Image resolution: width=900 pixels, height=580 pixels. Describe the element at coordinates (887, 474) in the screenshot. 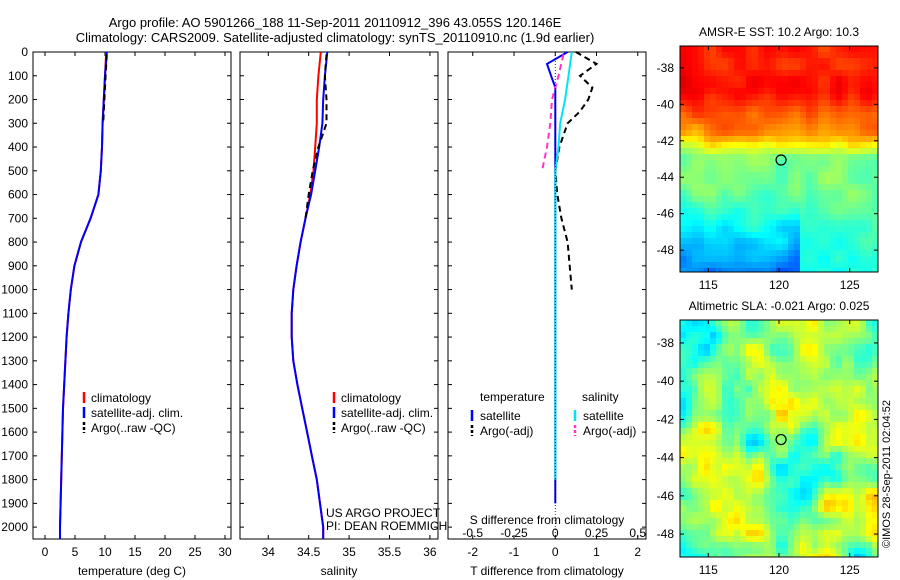

I see `imos-timestamp: ©IMOS 28-Sep-2011 02:04:52` at that location.